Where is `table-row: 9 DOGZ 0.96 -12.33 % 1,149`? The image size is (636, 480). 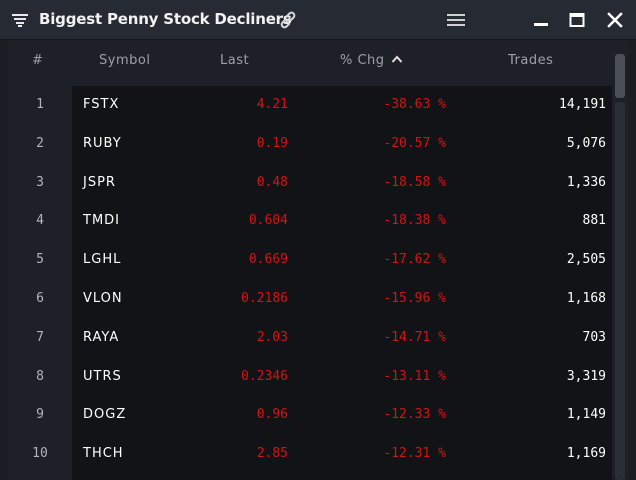 table-row: 9 DOGZ 0.96 -12.33 % 1,149 is located at coordinates (310, 415).